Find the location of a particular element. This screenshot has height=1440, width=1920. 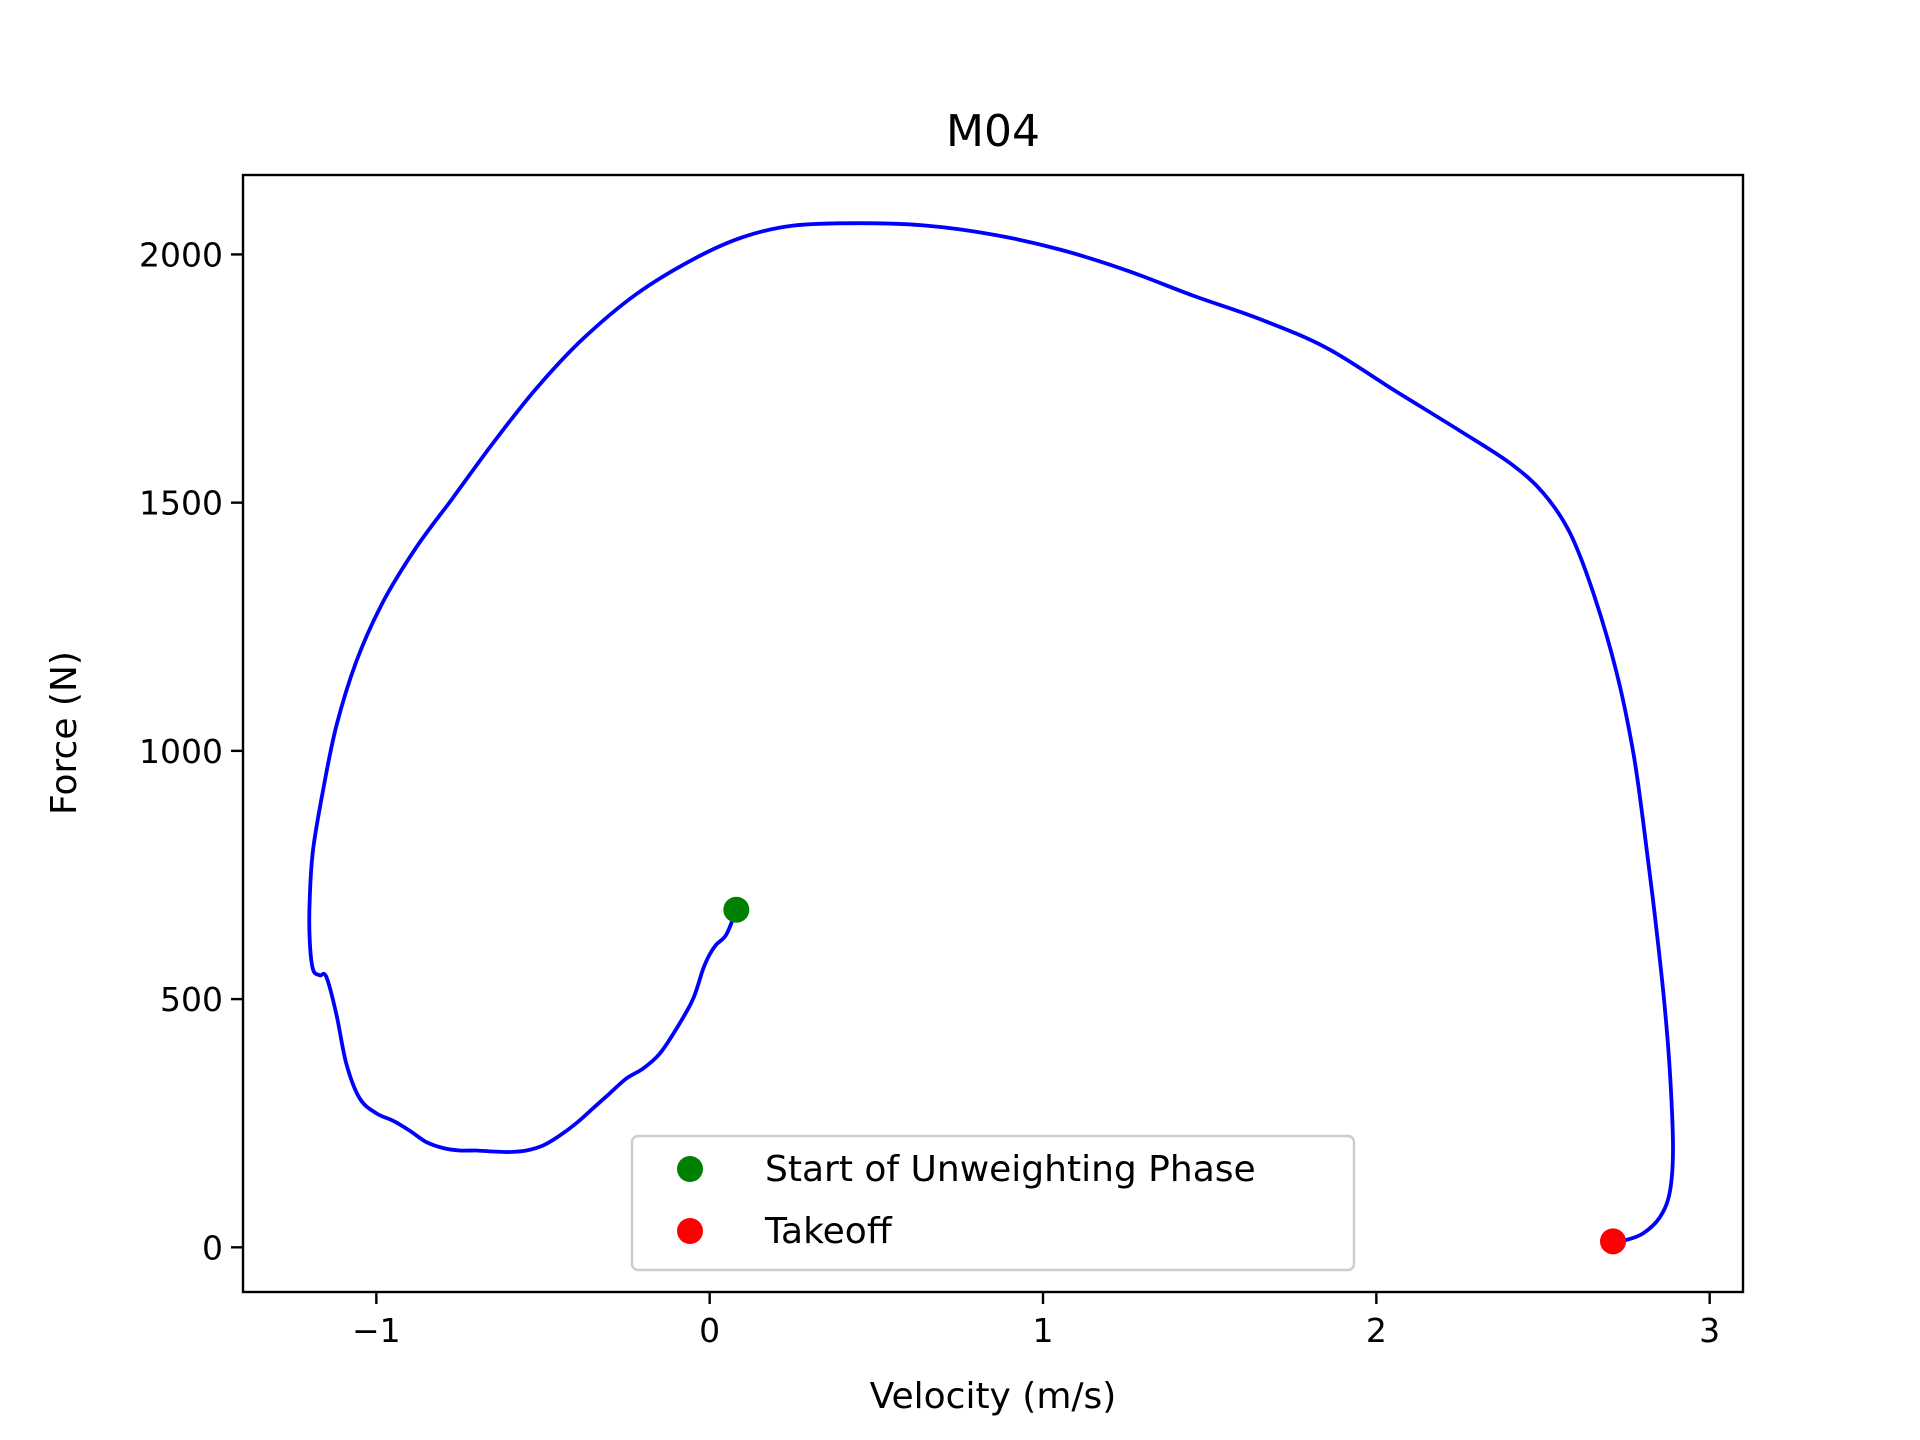

y-tick-label: 1500 is located at coordinates (181, 503).